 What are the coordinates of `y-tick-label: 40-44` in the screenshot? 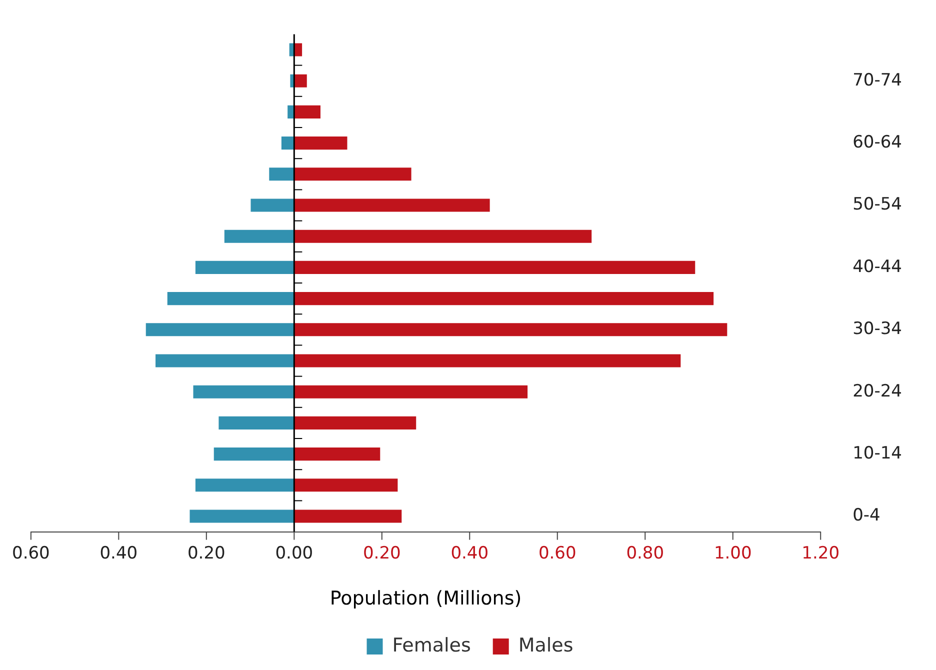 It's located at (877, 266).